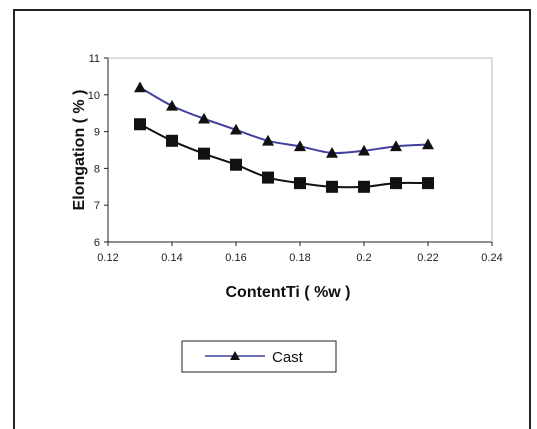  What do you see at coordinates (171, 258) in the screenshot?
I see `x-tick-label: 0.14` at bounding box center [171, 258].